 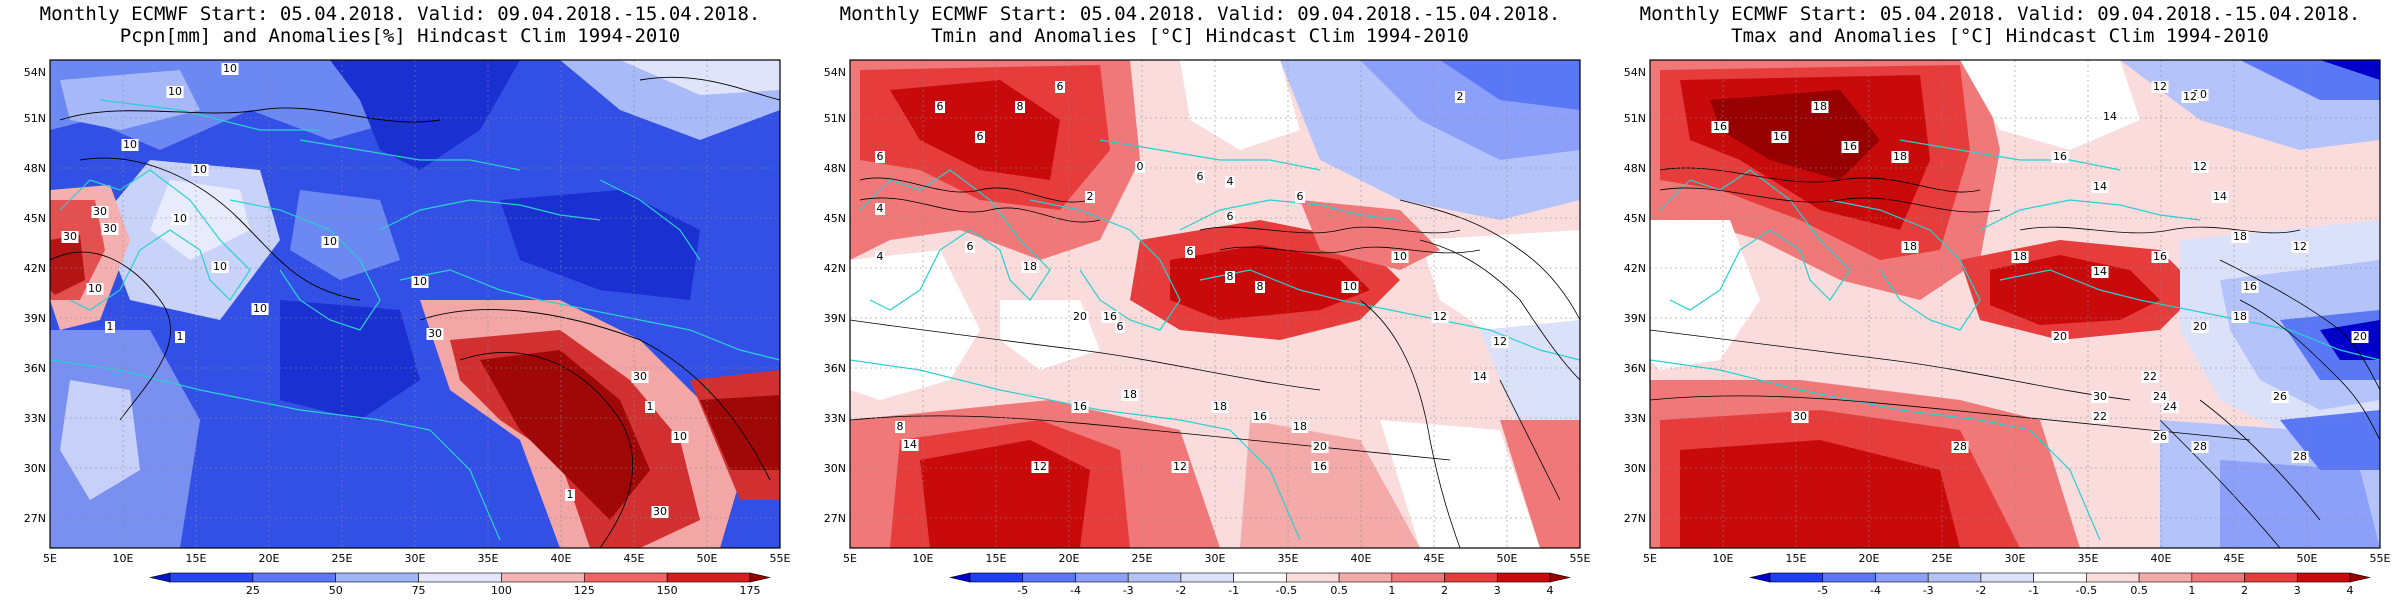 What do you see at coordinates (570, 494) in the screenshot?
I see `contour-label: 1` at bounding box center [570, 494].